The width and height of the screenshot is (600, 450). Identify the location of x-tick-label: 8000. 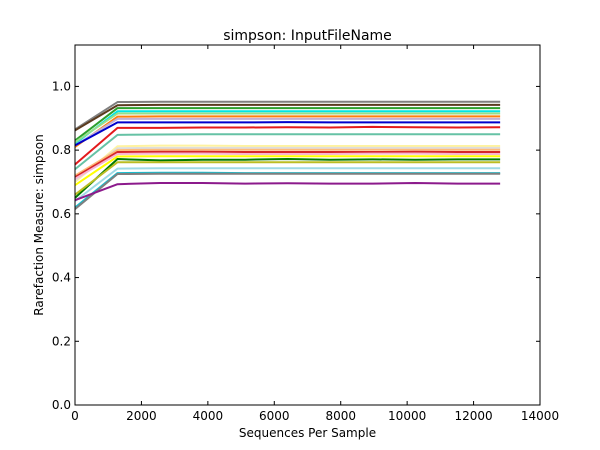
(340, 416).